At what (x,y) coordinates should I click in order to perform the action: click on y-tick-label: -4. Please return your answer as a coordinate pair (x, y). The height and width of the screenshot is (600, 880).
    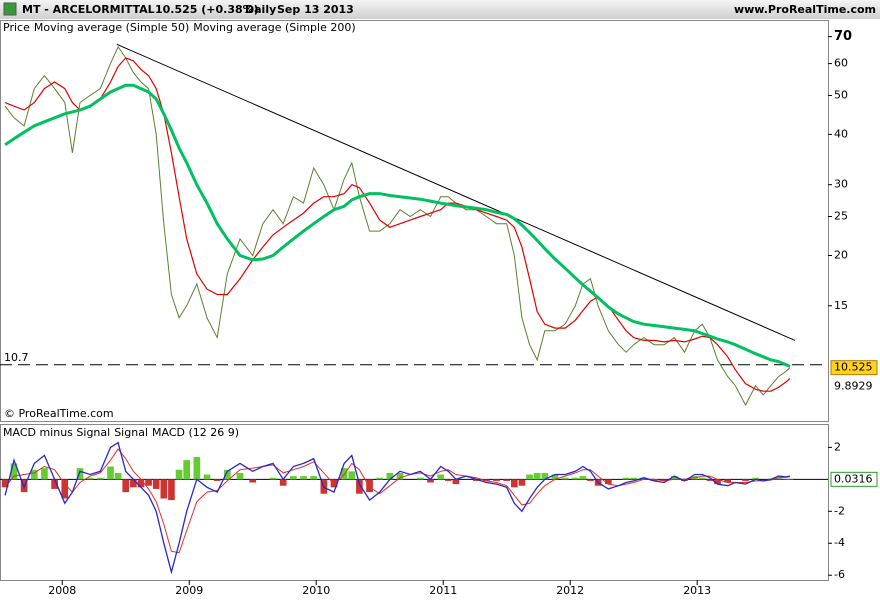
    Looking at the image, I should click on (839, 542).